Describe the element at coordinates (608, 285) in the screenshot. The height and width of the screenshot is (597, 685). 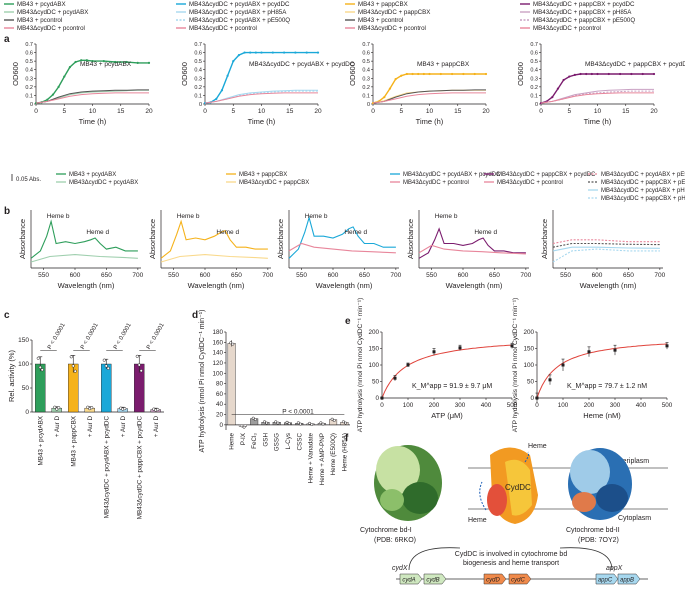
I see `axis-x-title: Wavelength (nm)` at that location.